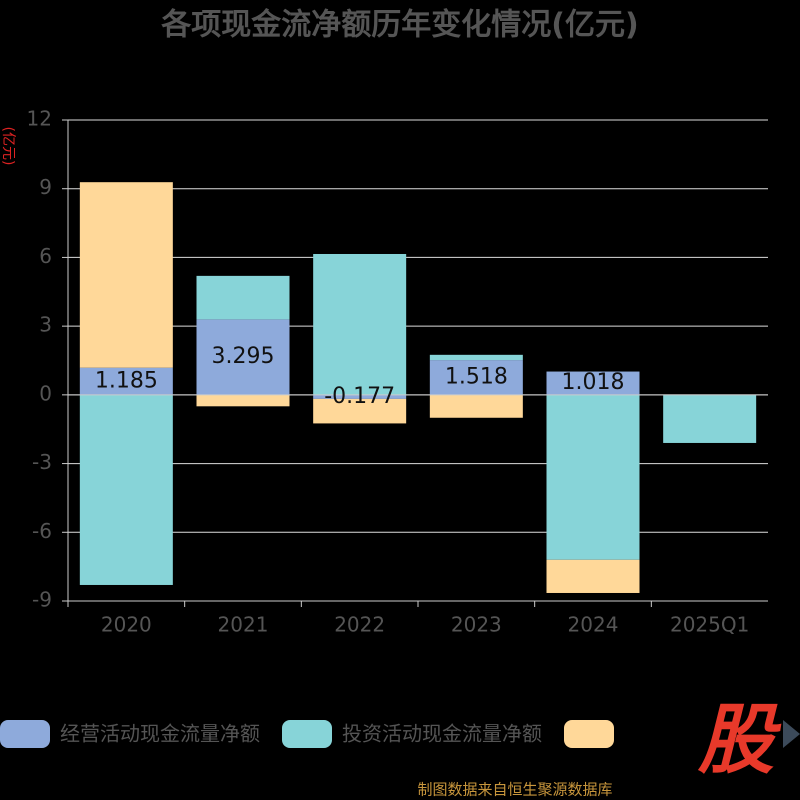 This screenshot has width=800, height=800. I want to click on x-tick-label: 2024, so click(593, 625).